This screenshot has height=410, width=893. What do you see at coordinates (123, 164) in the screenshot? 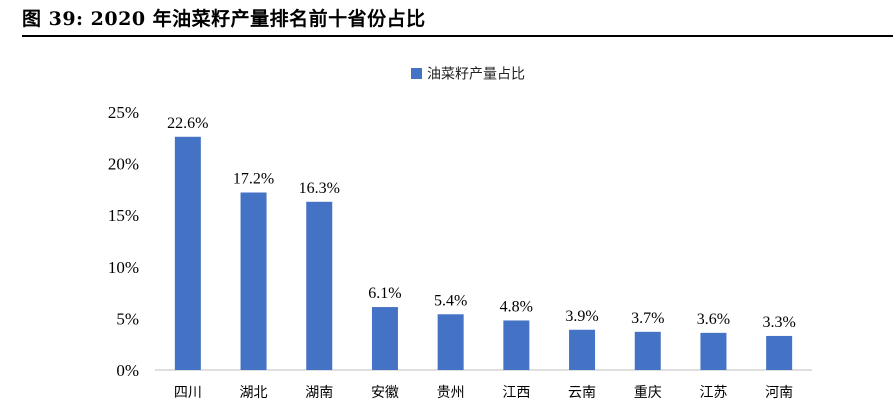
I see `y-tick-label: 20%` at bounding box center [123, 164].